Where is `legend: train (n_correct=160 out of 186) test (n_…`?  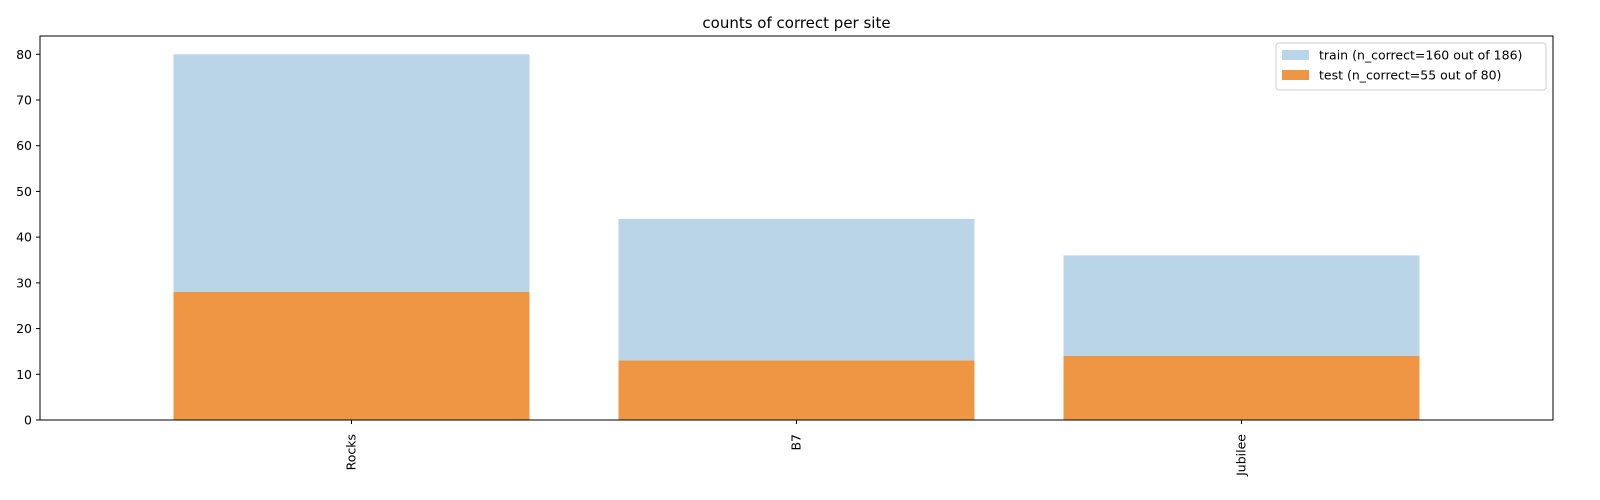
legend: train (n_correct=160 out of 186) test (n_… is located at coordinates (1411, 66).